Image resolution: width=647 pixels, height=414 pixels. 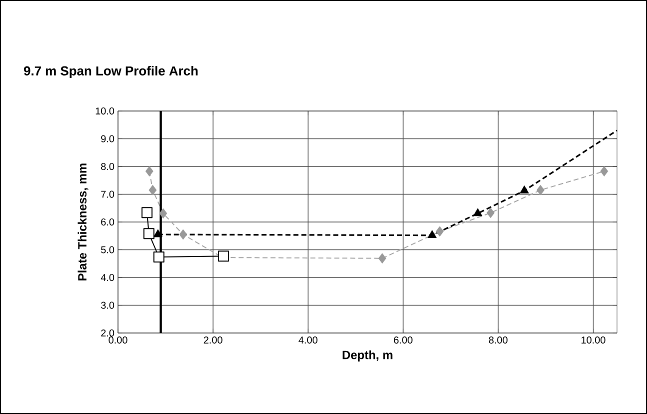 What do you see at coordinates (403, 340) in the screenshot?
I see `x-tick-label: 6.00` at bounding box center [403, 340].